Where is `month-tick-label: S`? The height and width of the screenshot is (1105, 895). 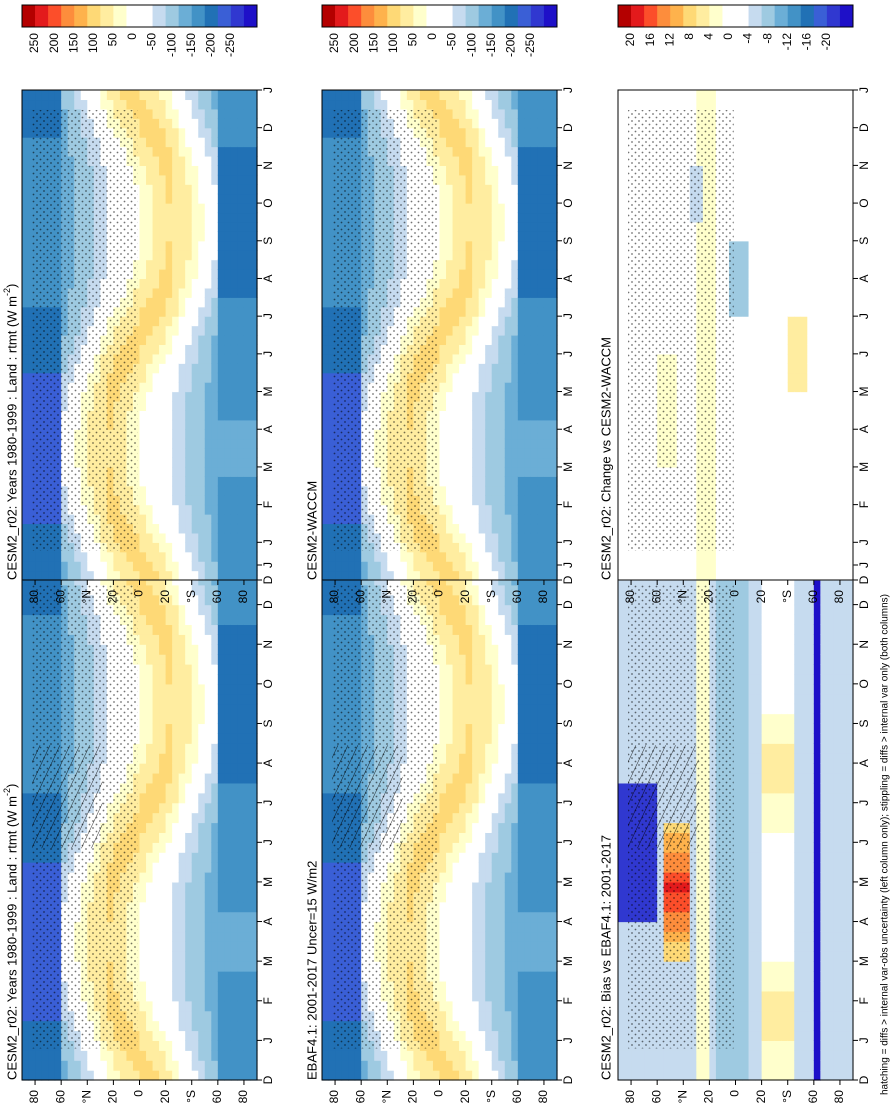 month-tick-label: S is located at coordinates (268, 723).